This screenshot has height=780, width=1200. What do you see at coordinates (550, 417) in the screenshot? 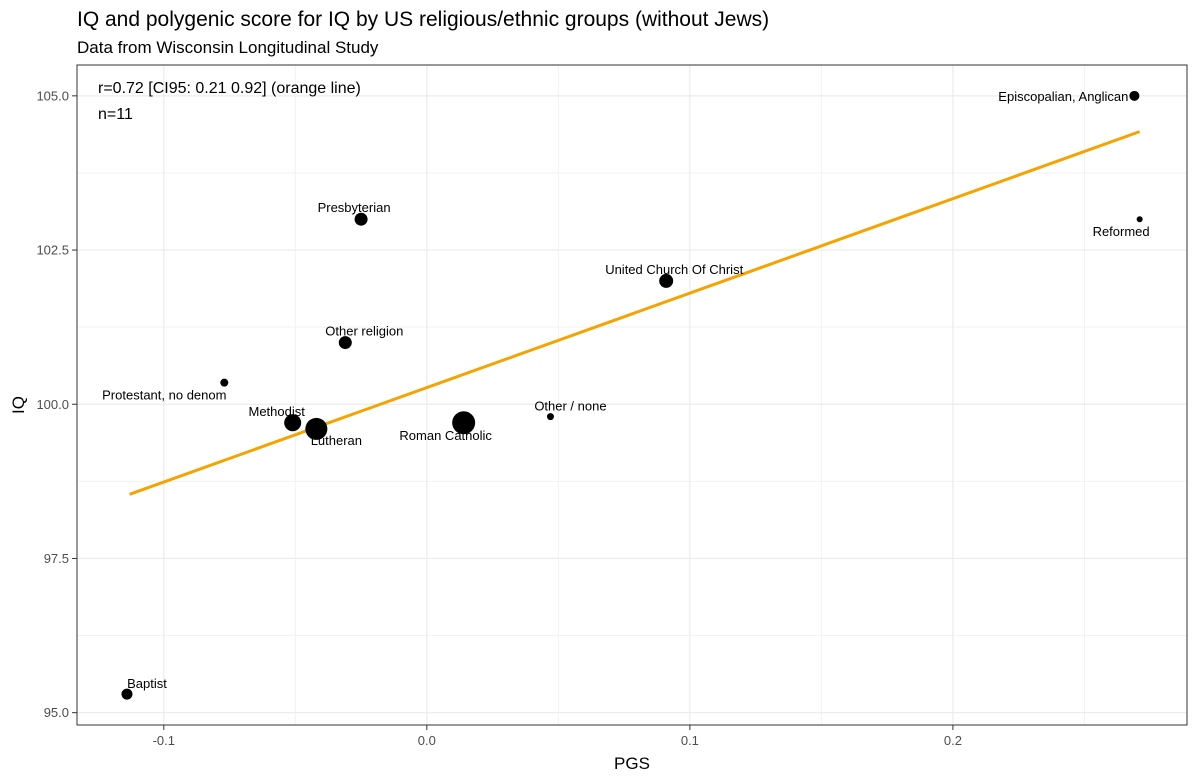
I see `point-other-none` at bounding box center [550, 417].